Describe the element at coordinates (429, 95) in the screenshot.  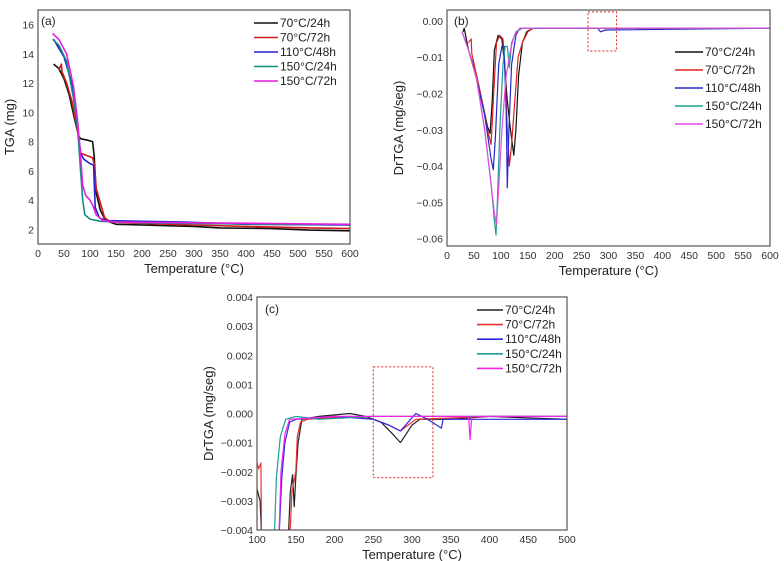
I see `y-tick-label: −0.02` at that location.